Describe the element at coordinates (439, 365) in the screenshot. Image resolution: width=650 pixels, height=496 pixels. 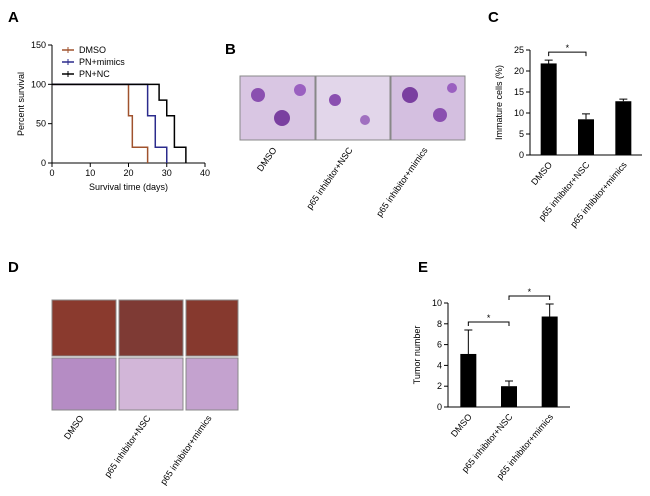
I see `y-tick-label: 4` at that location.